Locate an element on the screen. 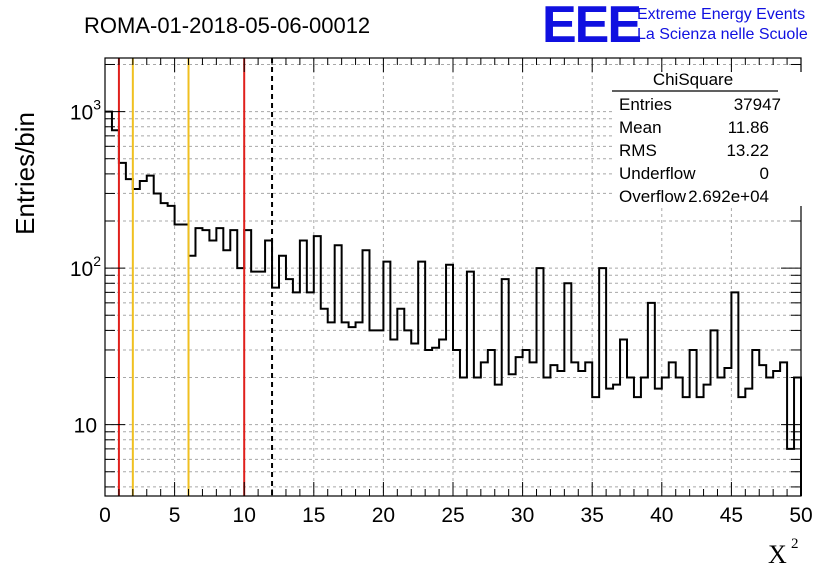 This screenshot has width=836, height=572. stats-label-entries: Entries is located at coordinates (645, 104).